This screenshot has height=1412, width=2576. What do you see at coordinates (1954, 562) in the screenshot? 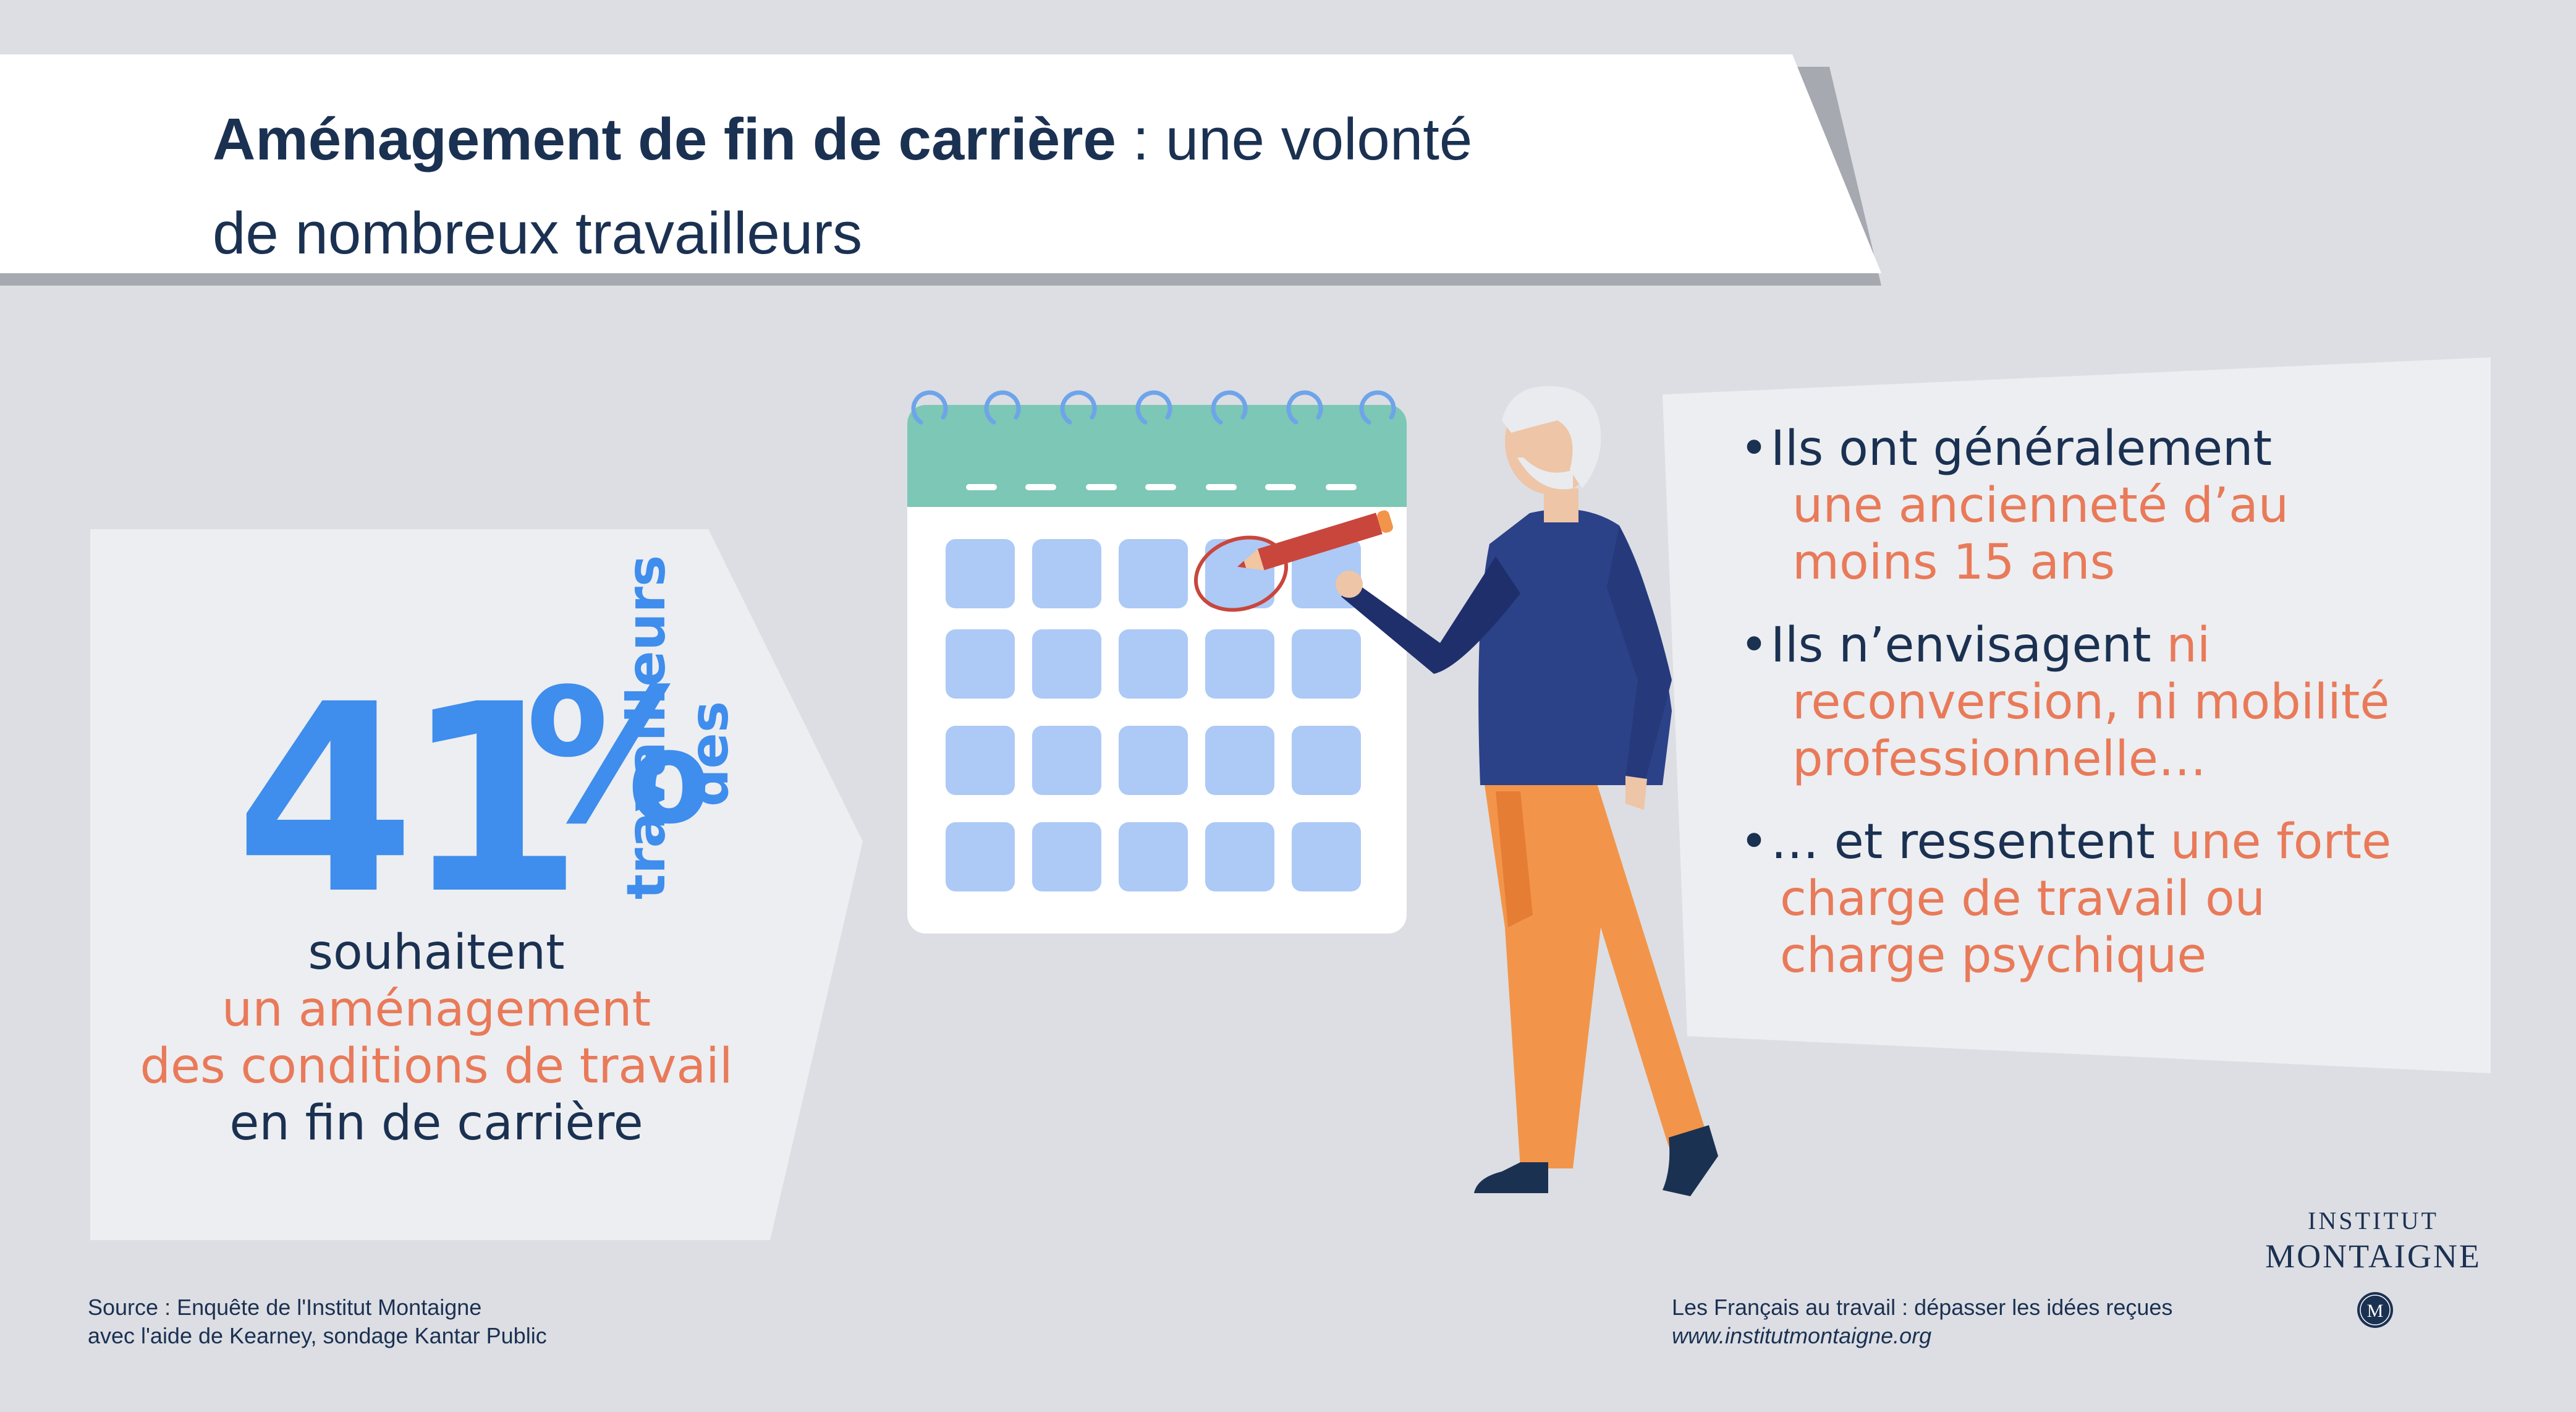
I see `bullet-text-orange-2: moins 15 ans` at bounding box center [1954, 562].